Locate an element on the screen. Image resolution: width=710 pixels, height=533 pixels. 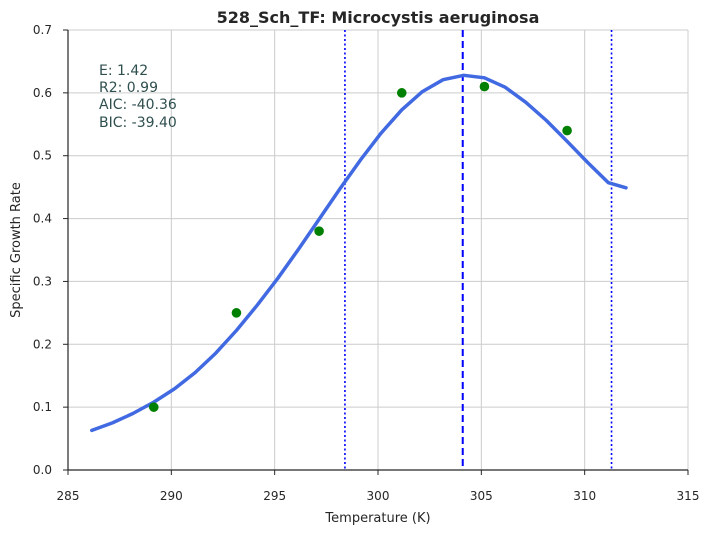
x-tick-label: 285 is located at coordinates (68, 496).